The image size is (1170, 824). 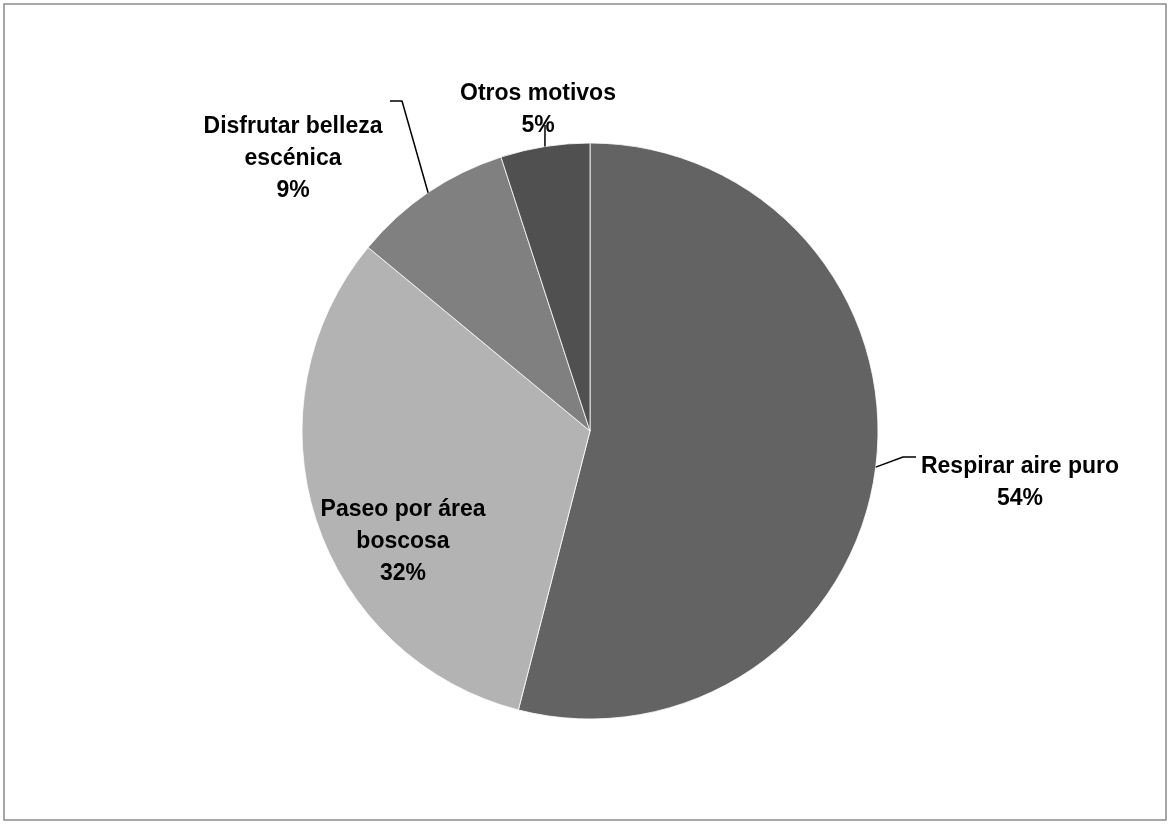 What do you see at coordinates (293, 141) in the screenshot?
I see `slice-label: Disfrutar belleza escénica` at bounding box center [293, 141].